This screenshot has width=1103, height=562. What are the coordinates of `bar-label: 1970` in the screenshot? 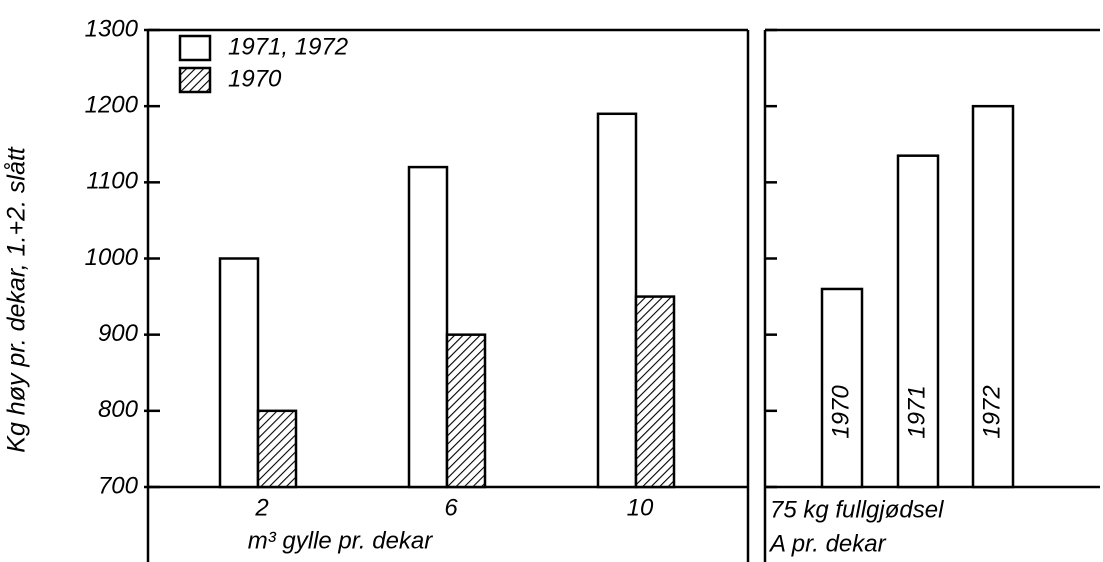 It's located at (840, 412).